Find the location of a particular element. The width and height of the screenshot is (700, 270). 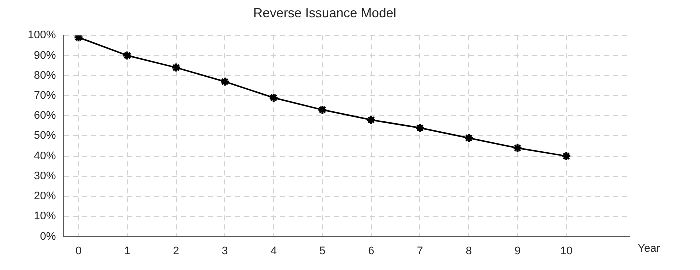

x-tick-label: 2 is located at coordinates (176, 251).